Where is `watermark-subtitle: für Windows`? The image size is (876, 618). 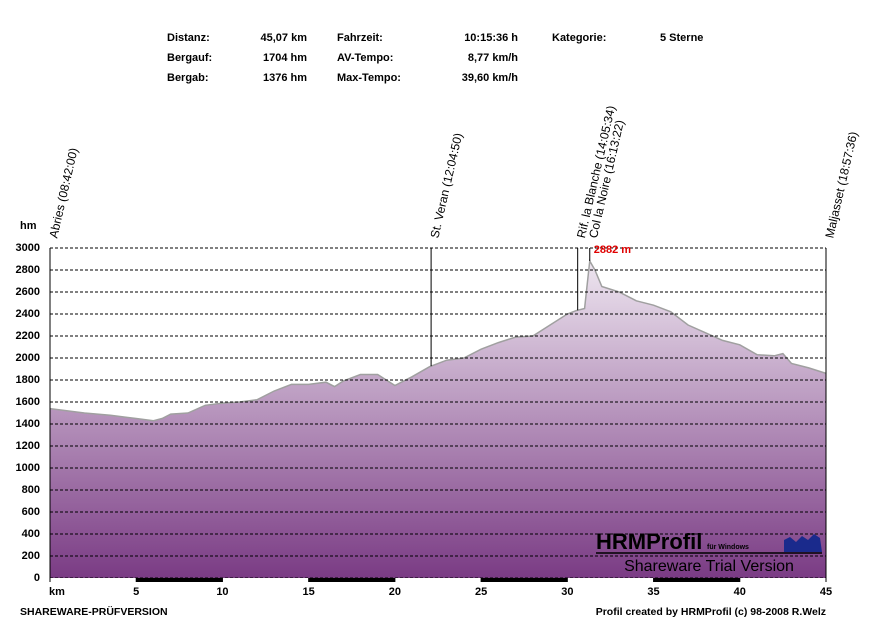 watermark-subtitle: für Windows is located at coordinates (728, 547).